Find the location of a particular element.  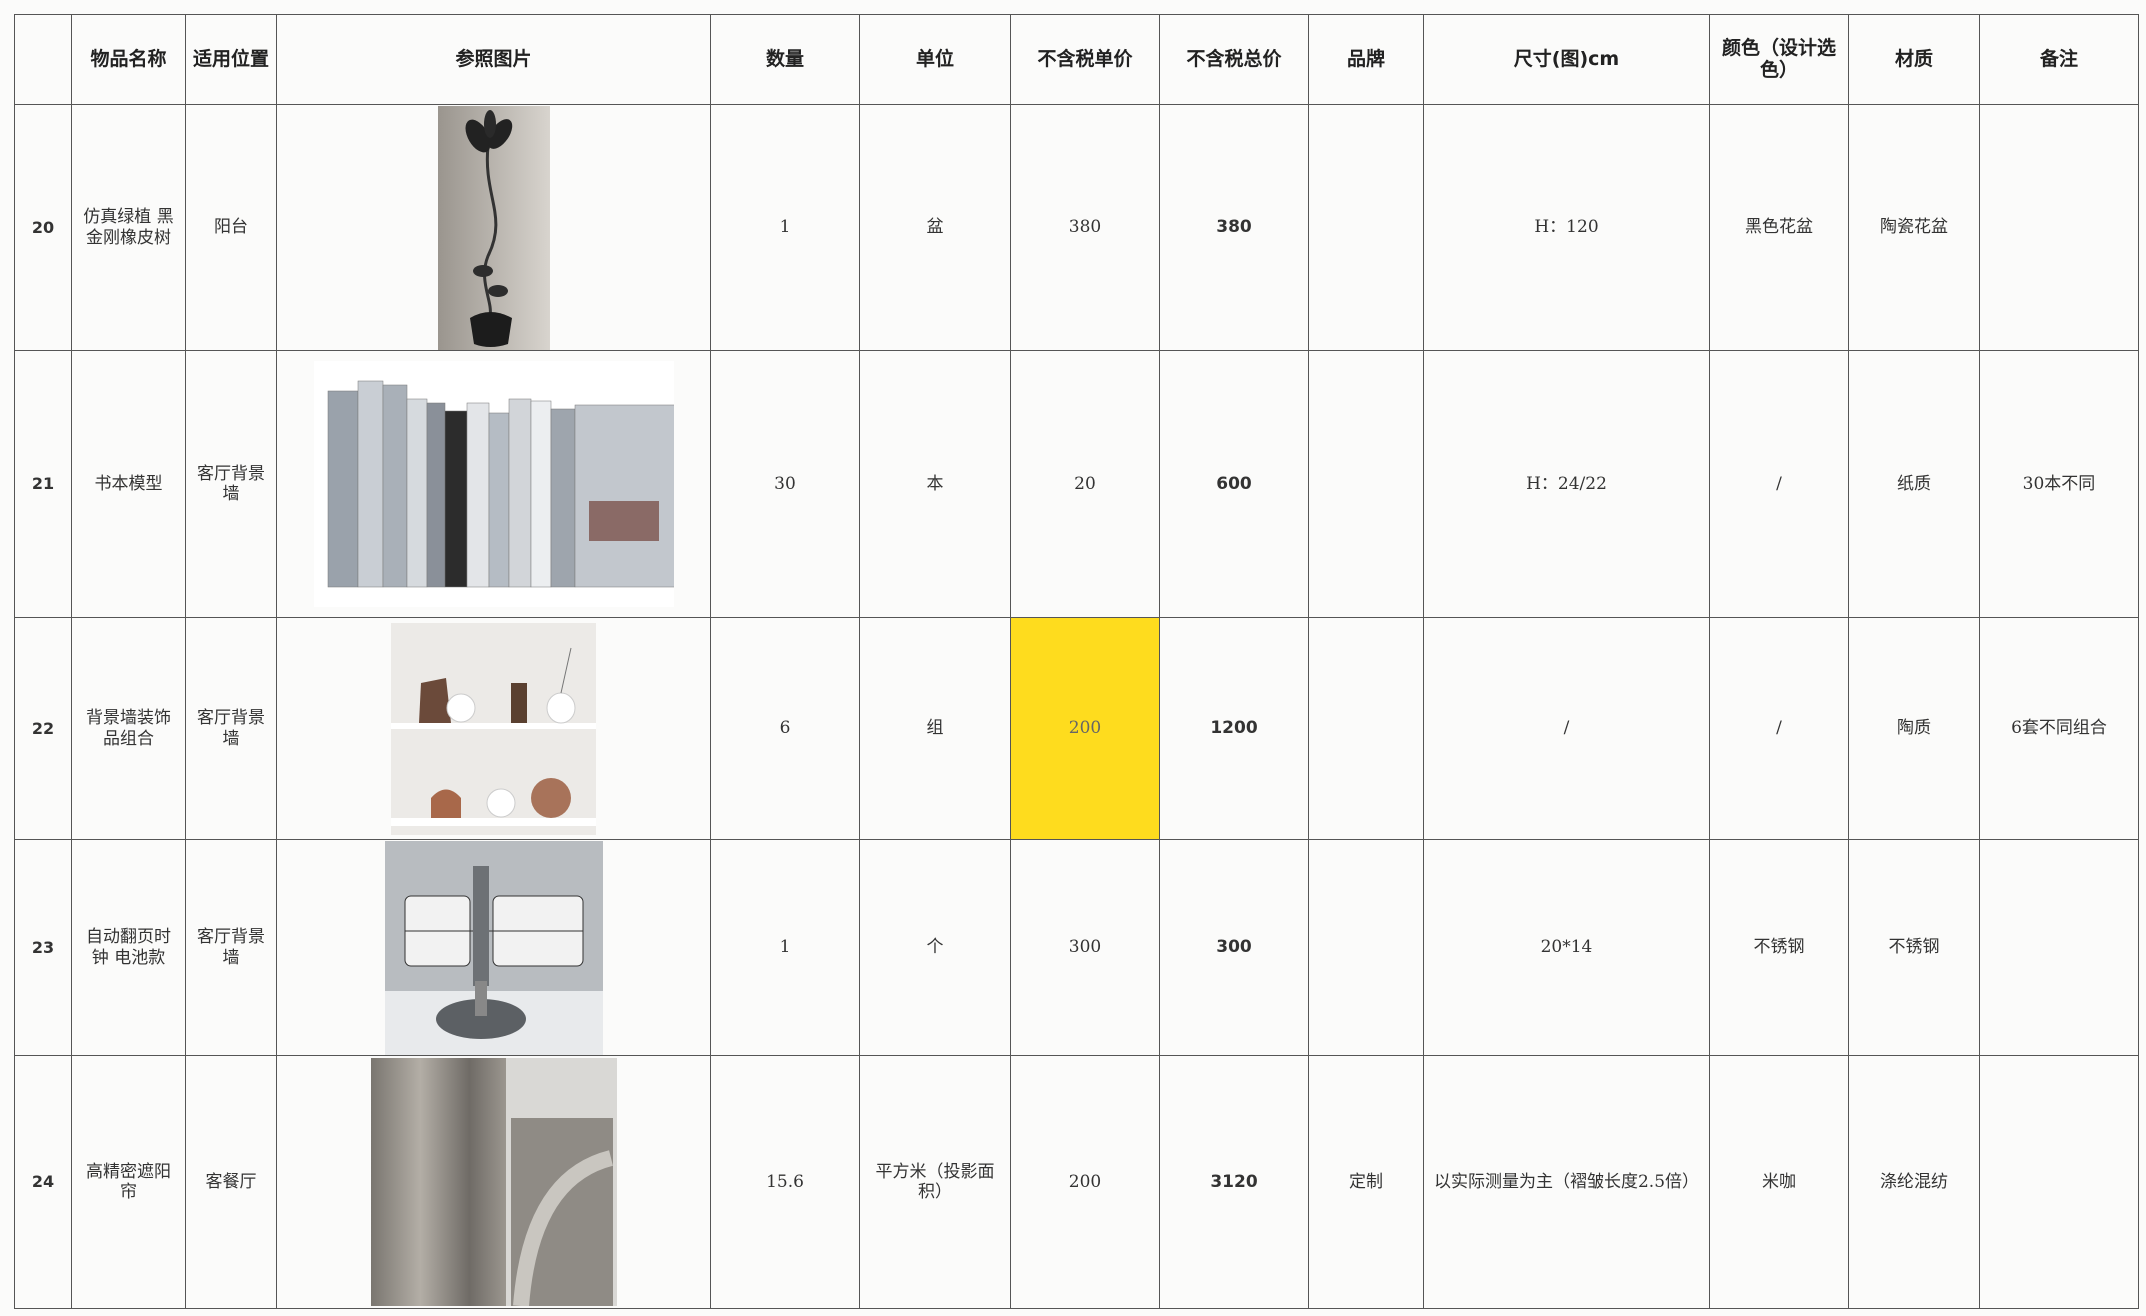

quantity: 15.6 is located at coordinates (785, 1182).